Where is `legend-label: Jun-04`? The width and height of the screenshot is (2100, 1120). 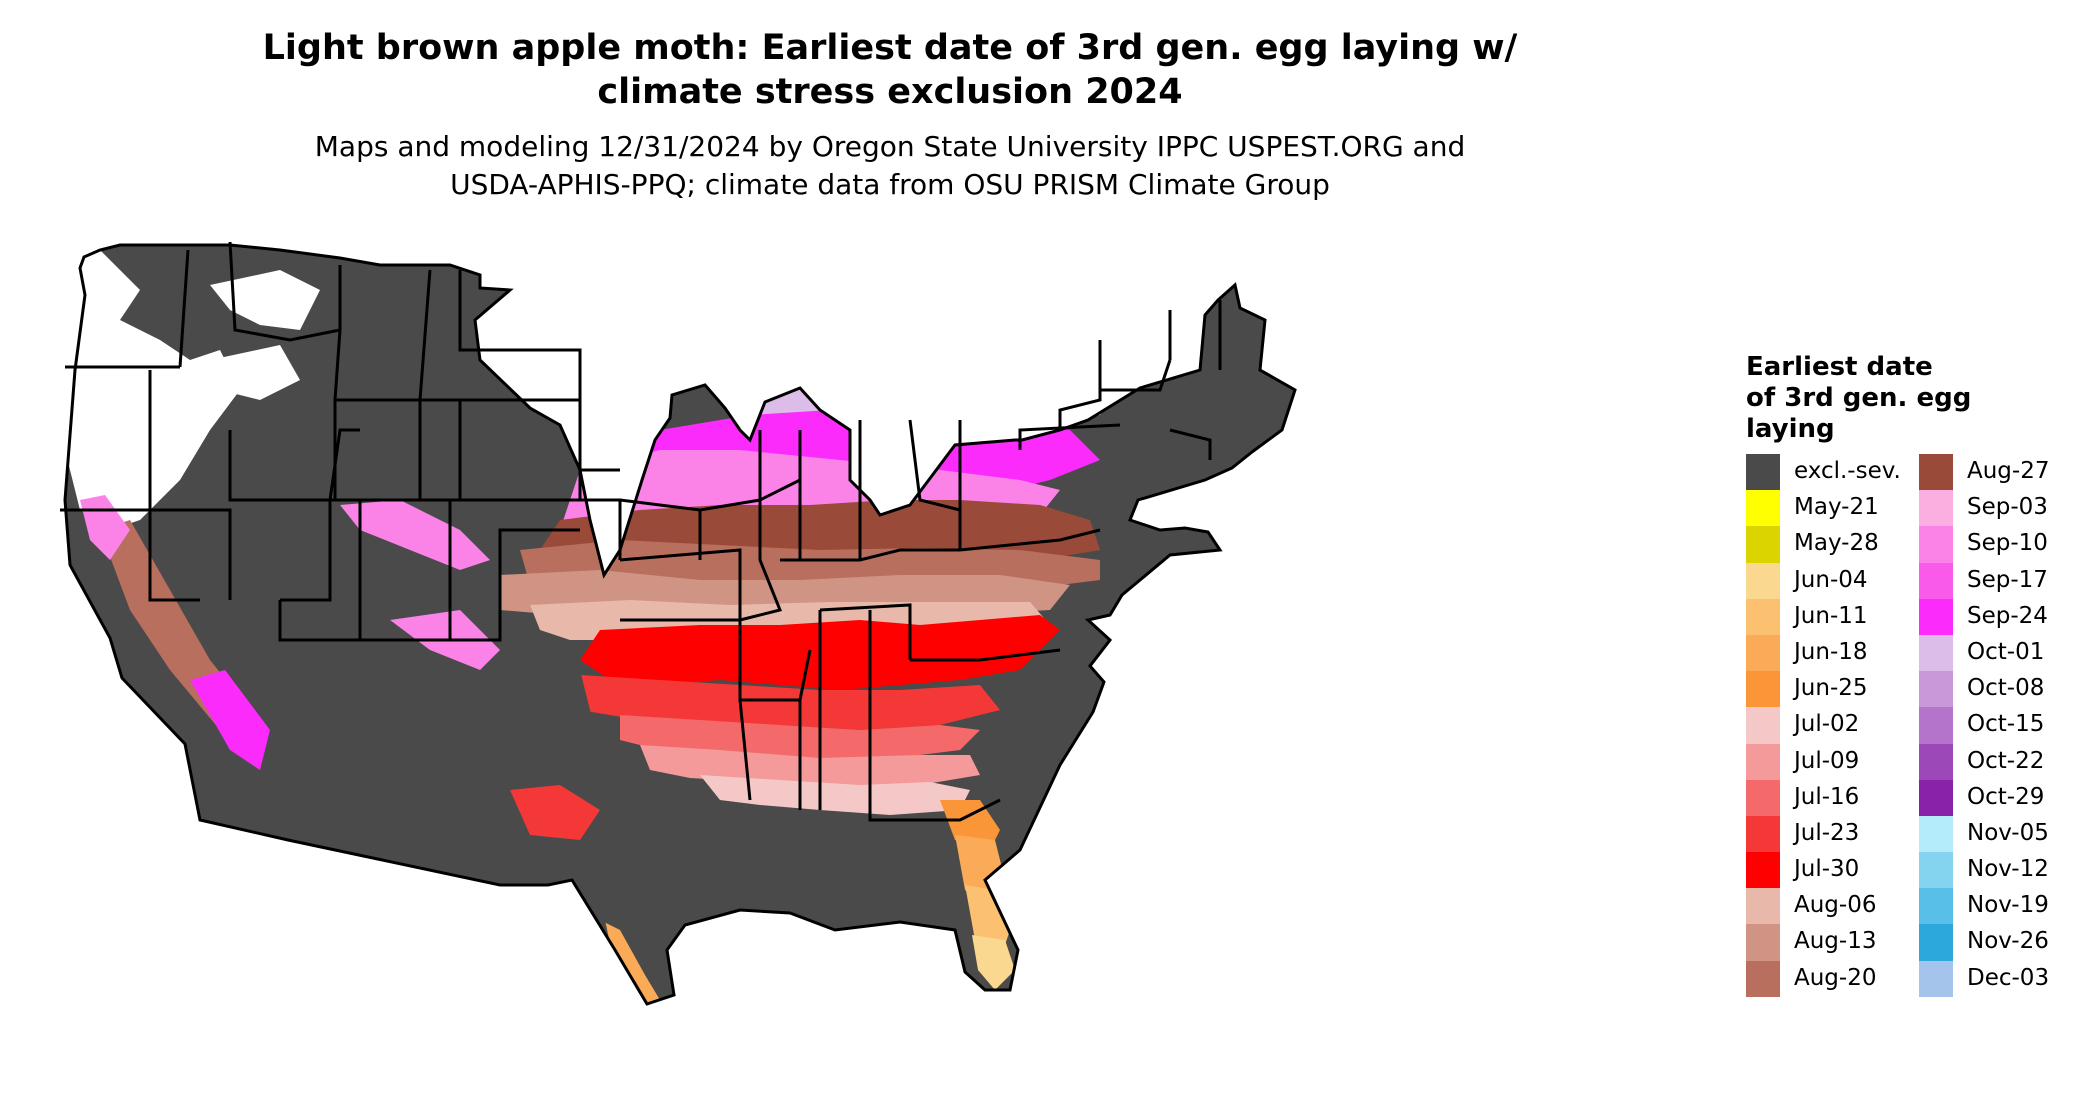
legend-label: Jun-04 is located at coordinates (1831, 579).